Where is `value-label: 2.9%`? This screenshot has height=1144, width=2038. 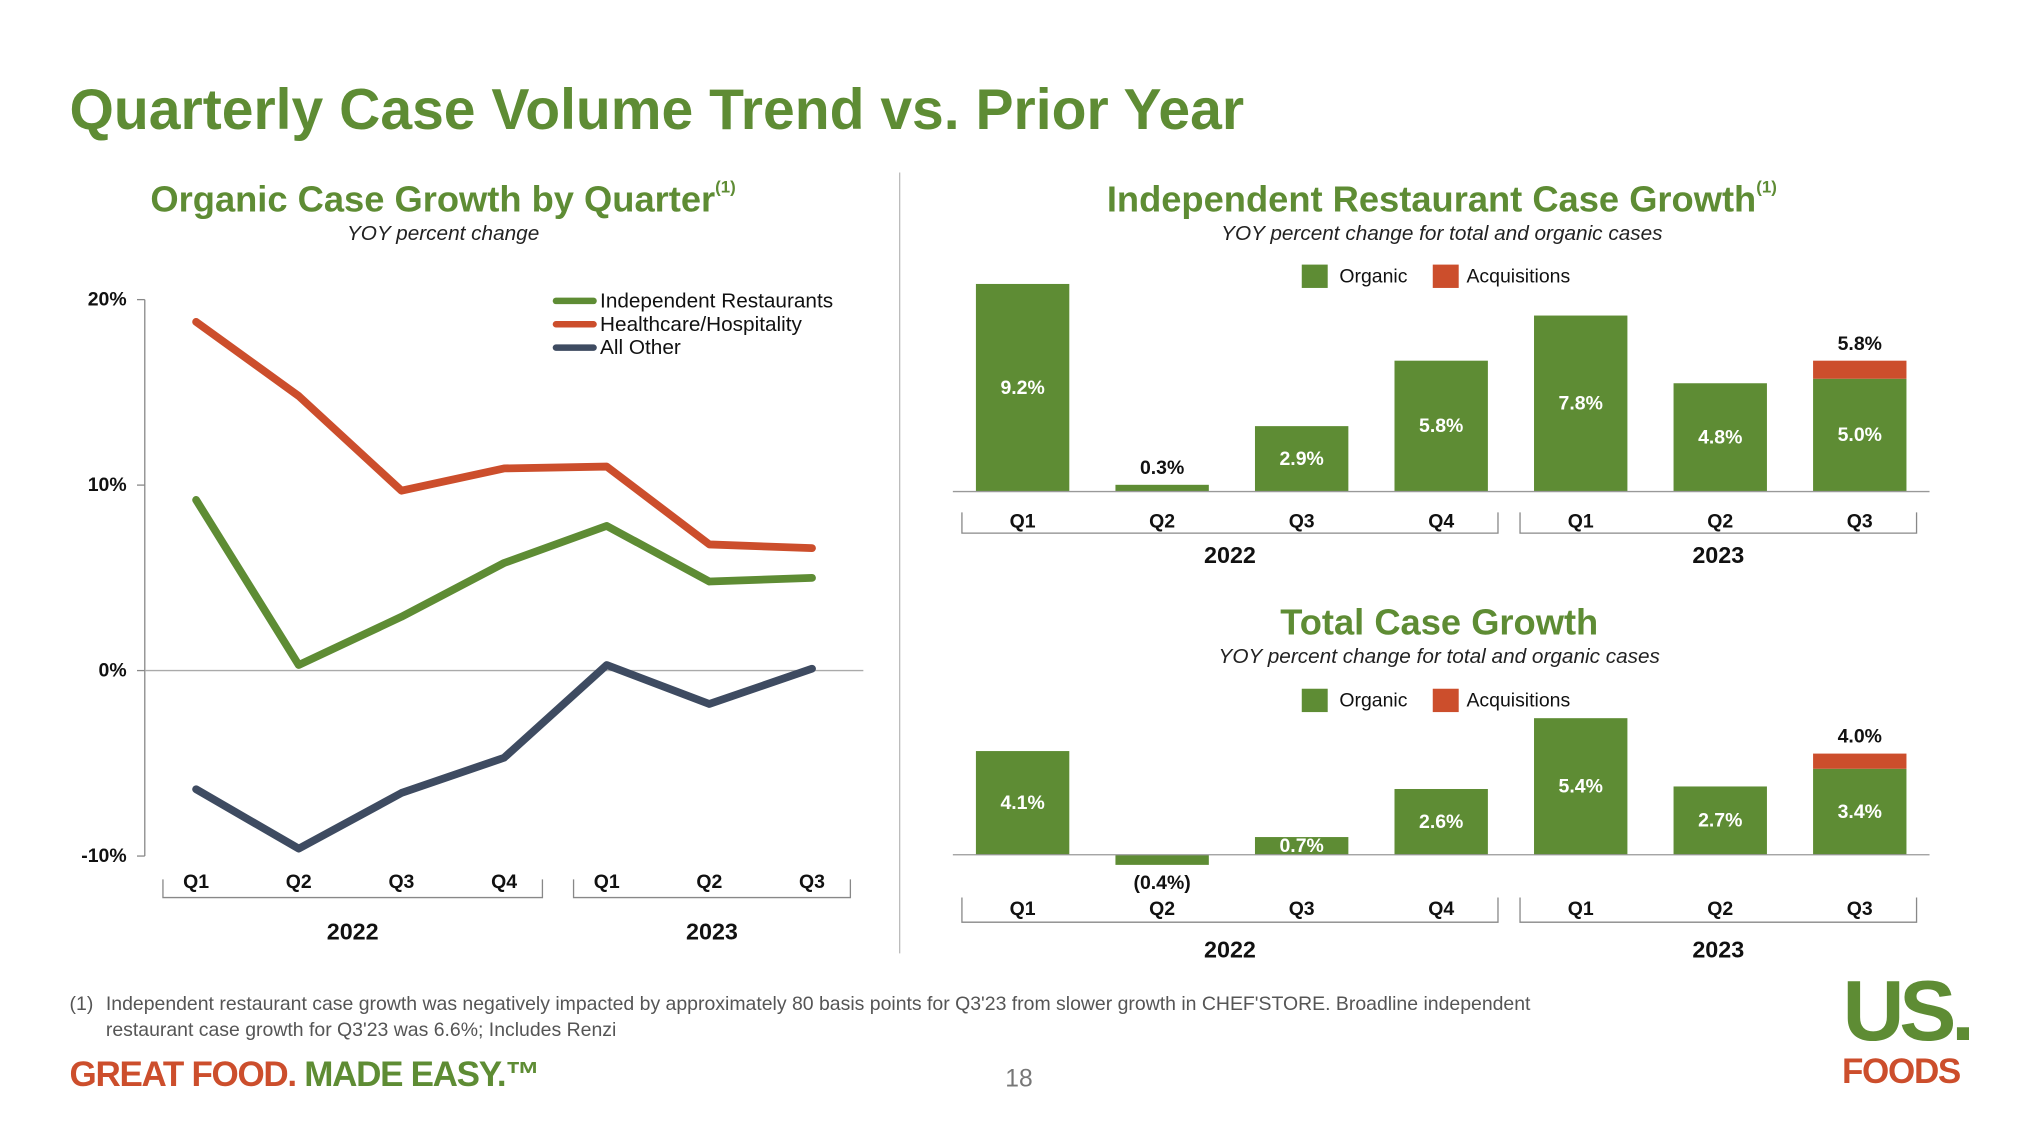 value-label: 2.9% is located at coordinates (1302, 459).